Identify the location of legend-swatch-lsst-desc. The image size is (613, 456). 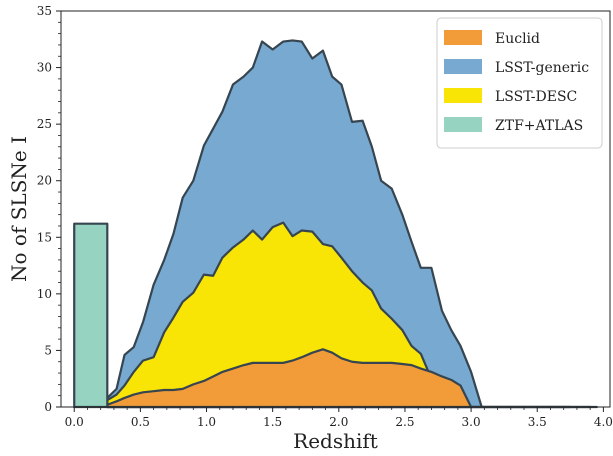
(463, 95).